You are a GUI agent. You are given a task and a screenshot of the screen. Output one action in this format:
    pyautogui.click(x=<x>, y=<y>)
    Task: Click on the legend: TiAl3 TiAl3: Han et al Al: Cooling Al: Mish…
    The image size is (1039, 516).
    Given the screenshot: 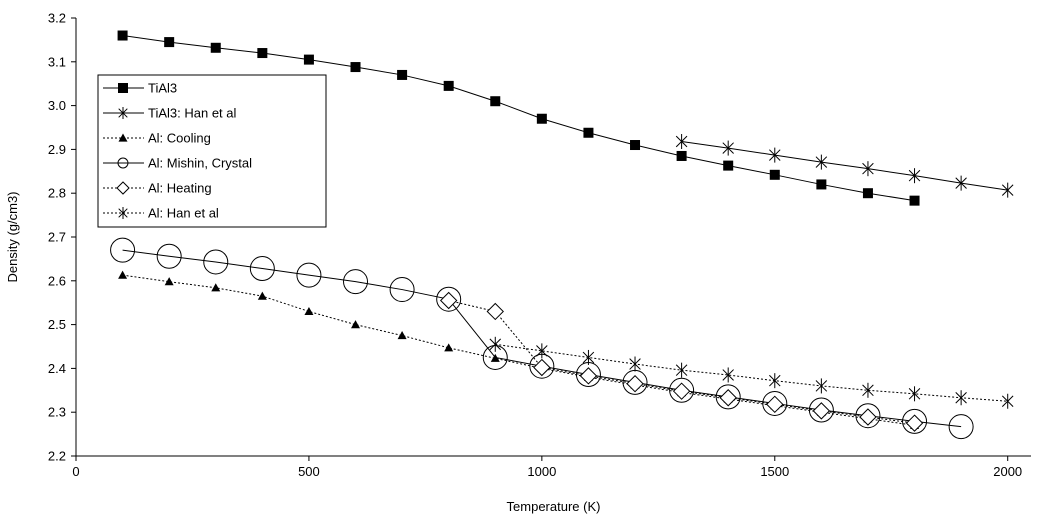 What is the action you would take?
    pyautogui.click(x=212, y=151)
    